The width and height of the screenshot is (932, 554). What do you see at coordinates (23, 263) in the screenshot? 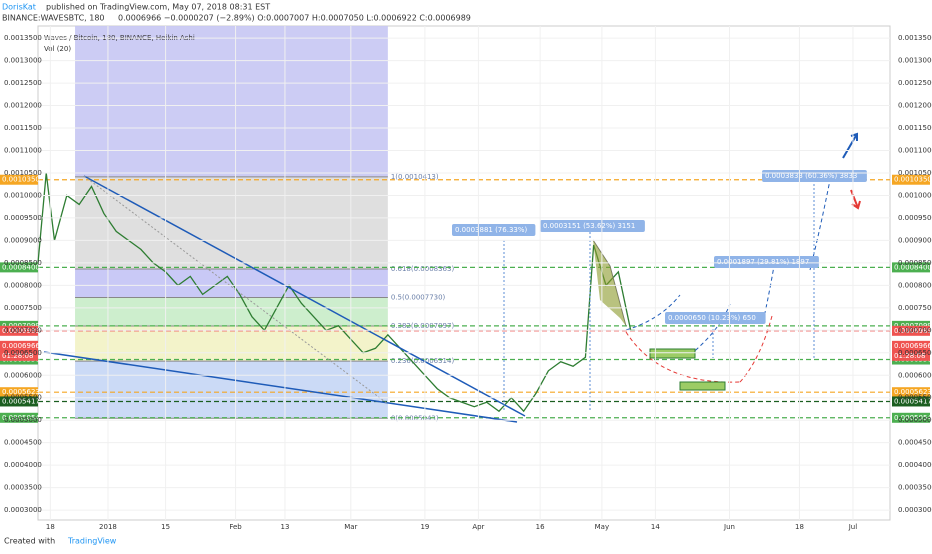
I see `y-tick-label: 0.0008500` at bounding box center [23, 263].